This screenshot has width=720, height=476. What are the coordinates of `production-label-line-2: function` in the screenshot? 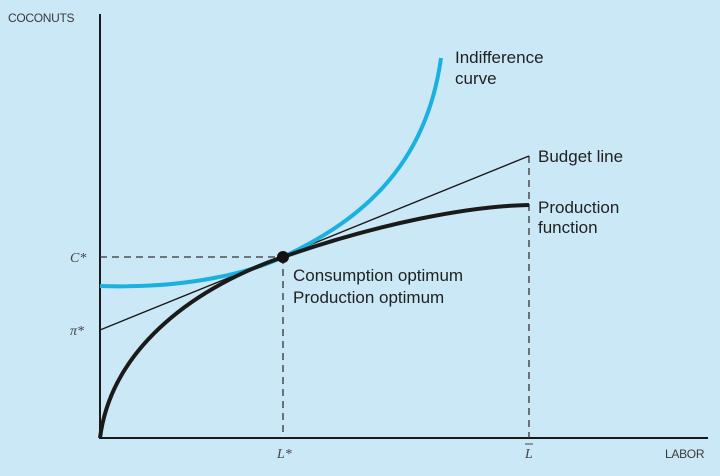 It's located at (568, 227).